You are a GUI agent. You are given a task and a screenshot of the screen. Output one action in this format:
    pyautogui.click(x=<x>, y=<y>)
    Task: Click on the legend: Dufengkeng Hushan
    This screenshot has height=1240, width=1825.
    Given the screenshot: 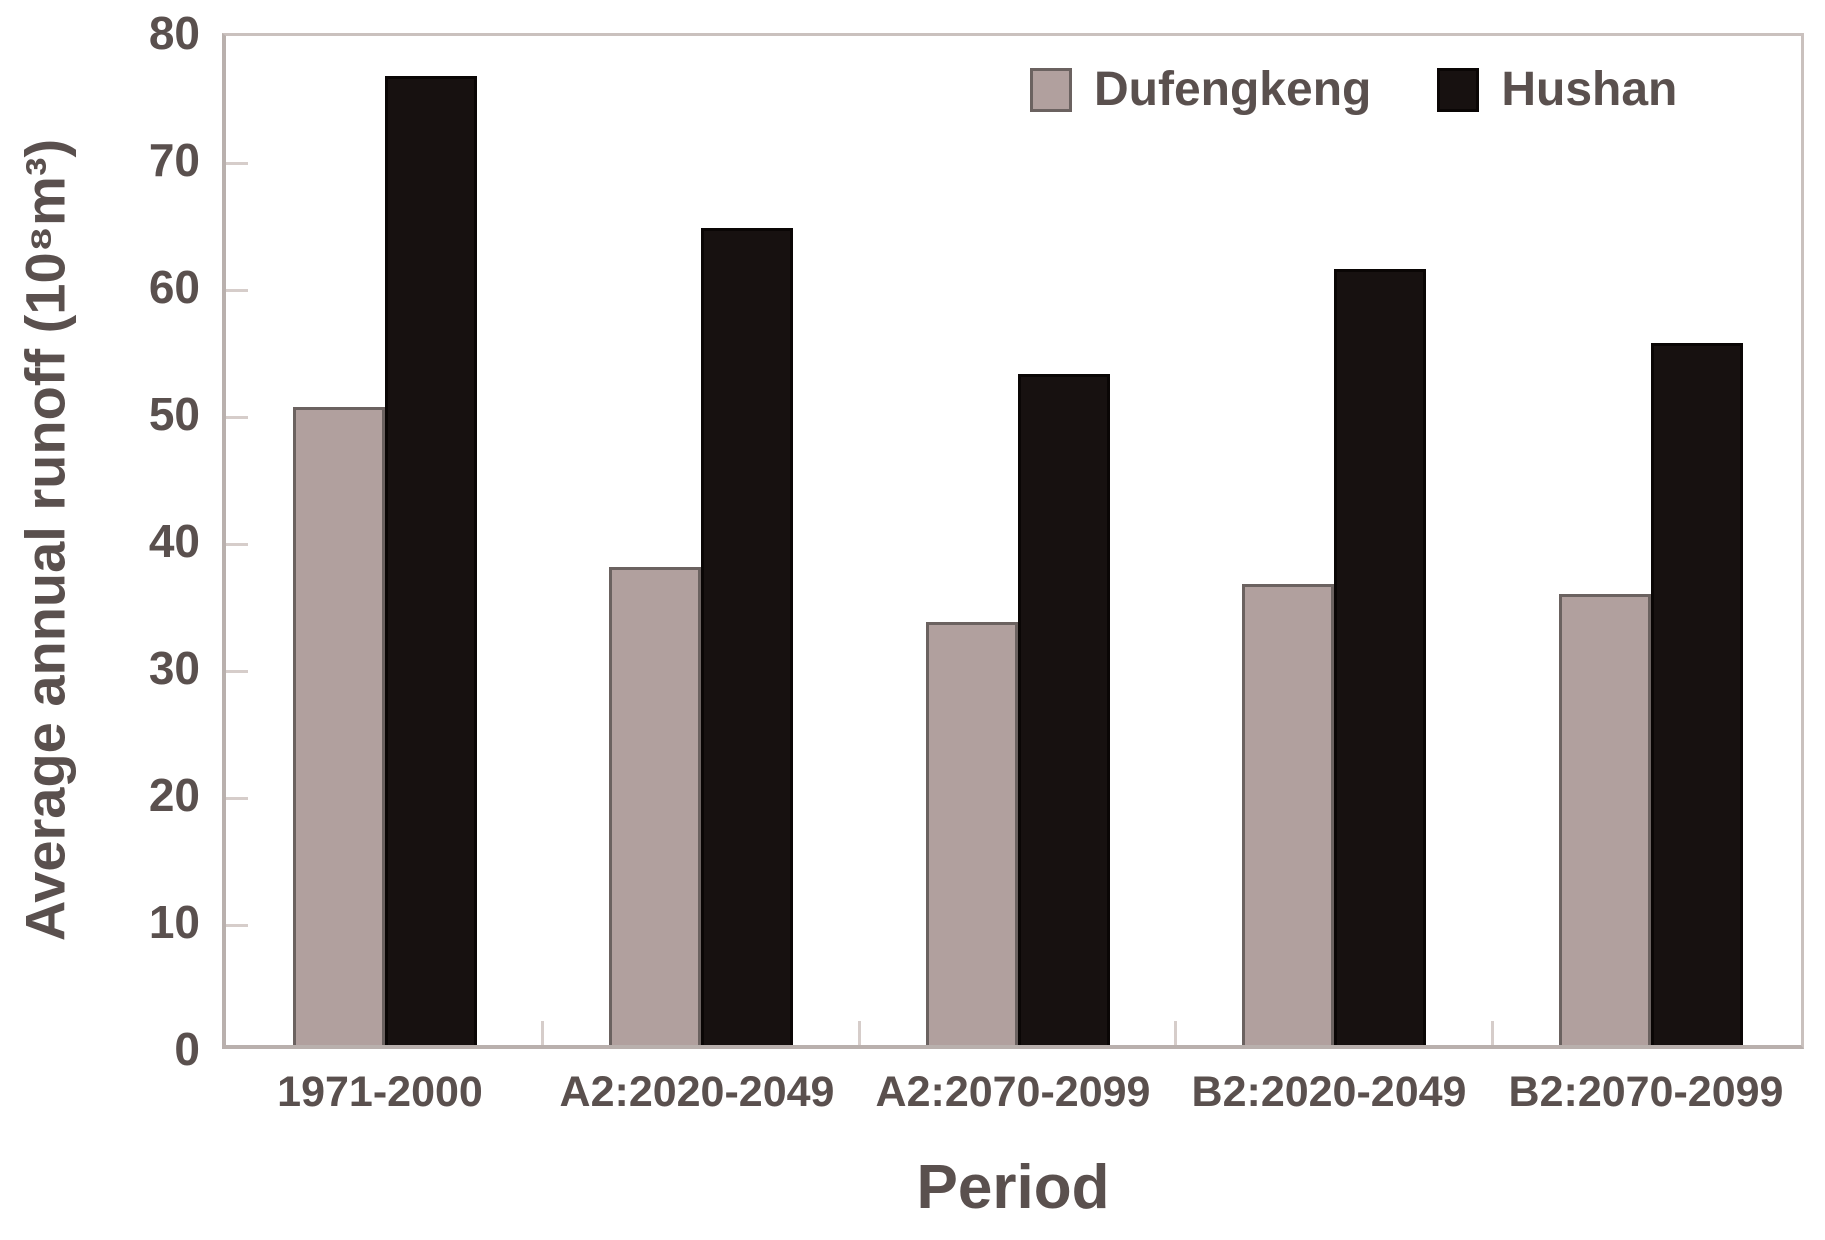 What is the action you would take?
    pyautogui.click(x=1353, y=89)
    